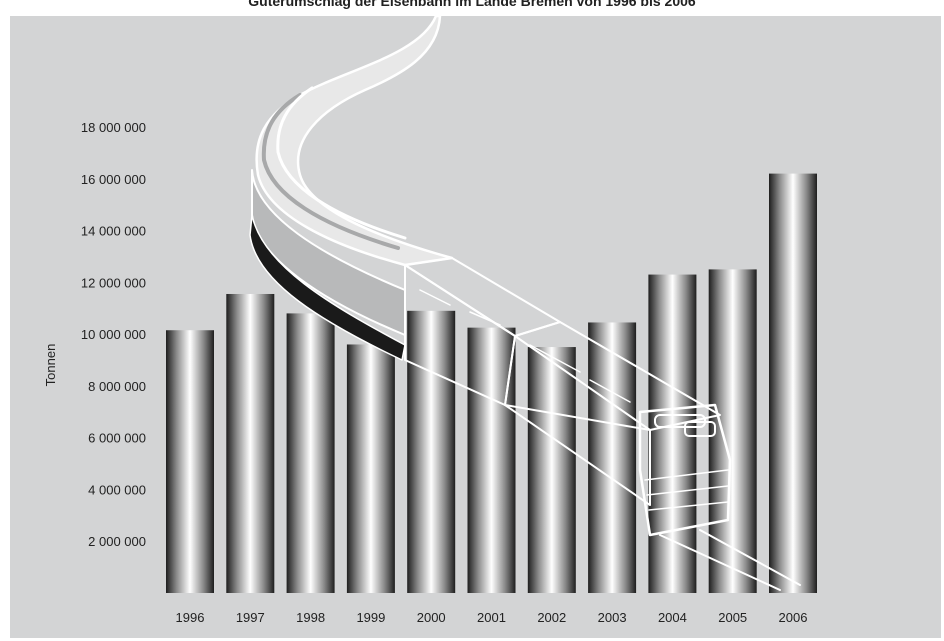 This screenshot has height=641, width=944. What do you see at coordinates (113, 127) in the screenshot?
I see `y-tick-label: 18 000 000` at bounding box center [113, 127].